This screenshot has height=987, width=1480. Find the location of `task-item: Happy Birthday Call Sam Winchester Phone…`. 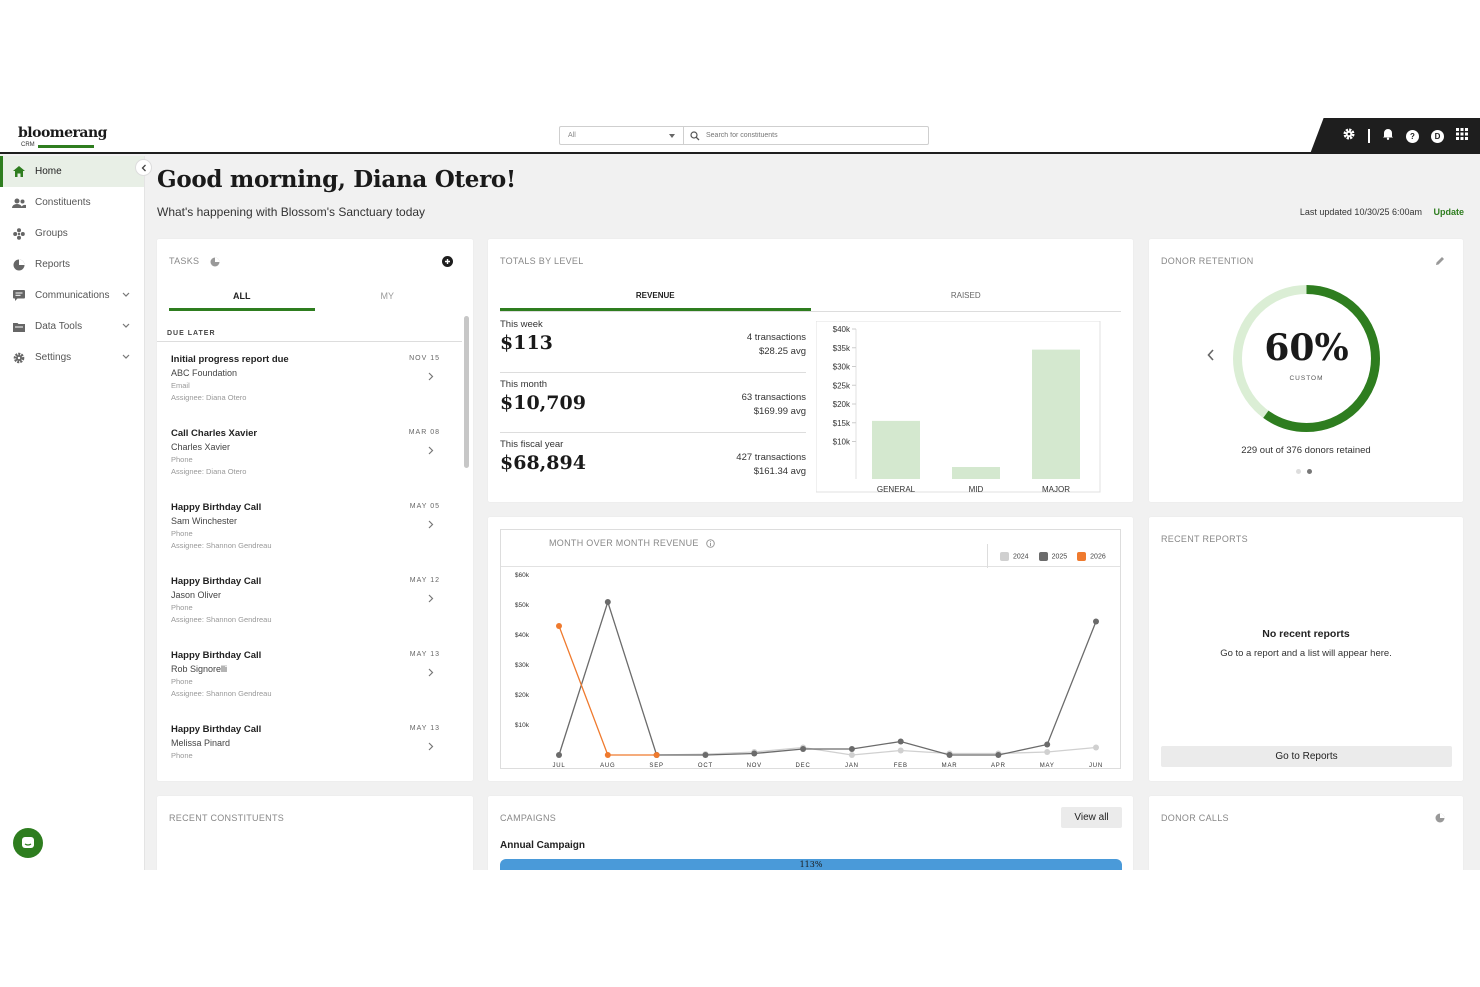

task-item: Happy Birthday Call Sam Winchester Phone… is located at coordinates (309, 527).